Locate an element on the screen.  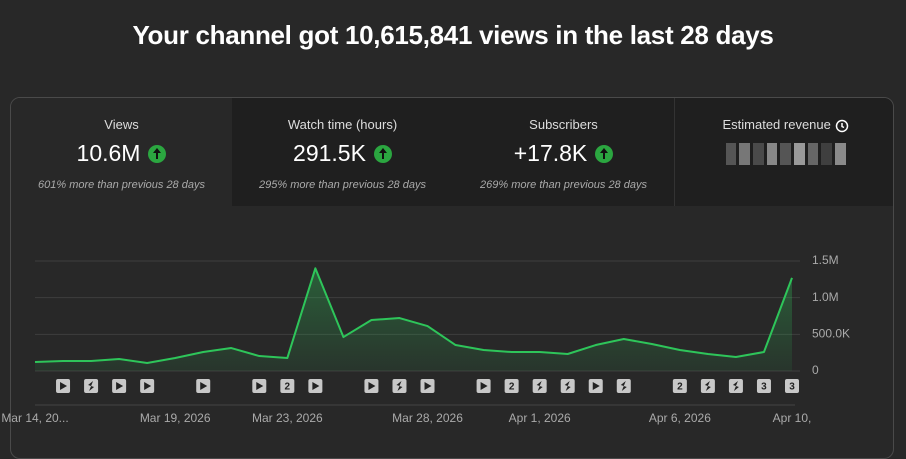
clock-icon is located at coordinates (841, 125).